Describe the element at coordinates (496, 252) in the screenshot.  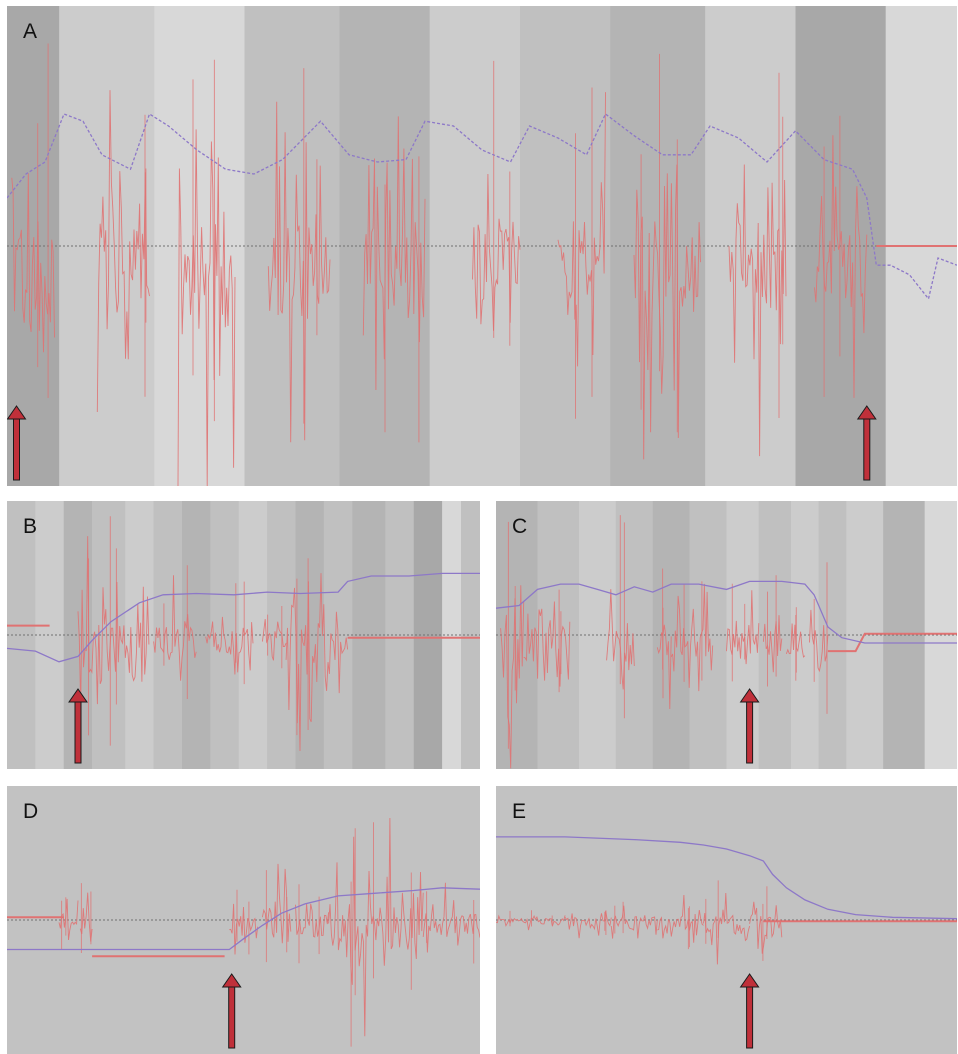
I see `panel-a-burst-5-trace` at that location.